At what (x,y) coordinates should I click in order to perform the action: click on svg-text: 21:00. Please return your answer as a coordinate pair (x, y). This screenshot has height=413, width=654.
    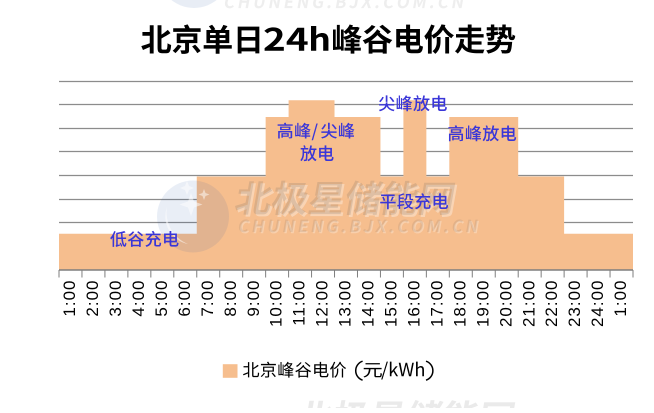
    Looking at the image, I should click on (528, 304).